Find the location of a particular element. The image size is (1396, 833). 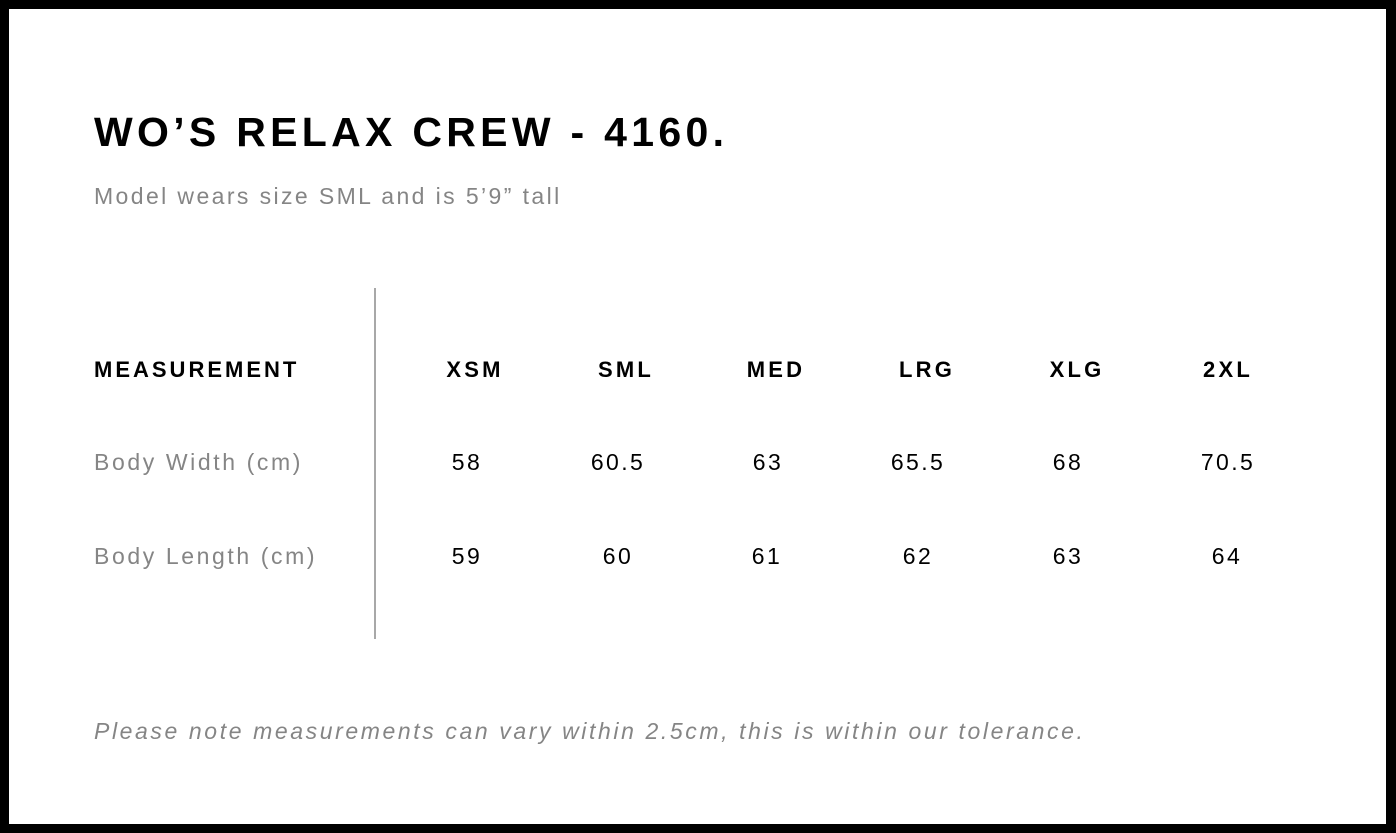

size-header: XLG is located at coordinates (1077, 369).